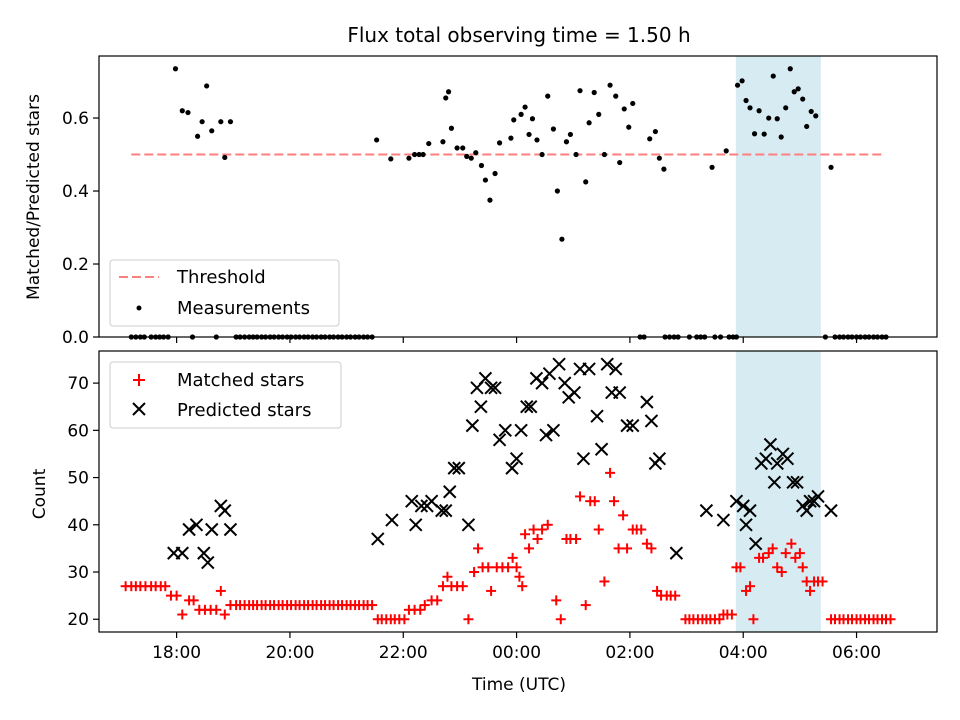 This screenshot has height=720, width=960. I want to click on predicted-legend-label: Predicted stars, so click(244, 410).